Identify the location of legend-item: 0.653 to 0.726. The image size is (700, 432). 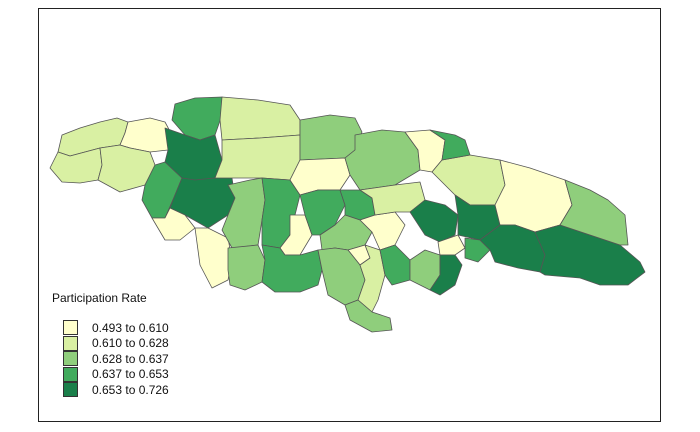
(110, 390).